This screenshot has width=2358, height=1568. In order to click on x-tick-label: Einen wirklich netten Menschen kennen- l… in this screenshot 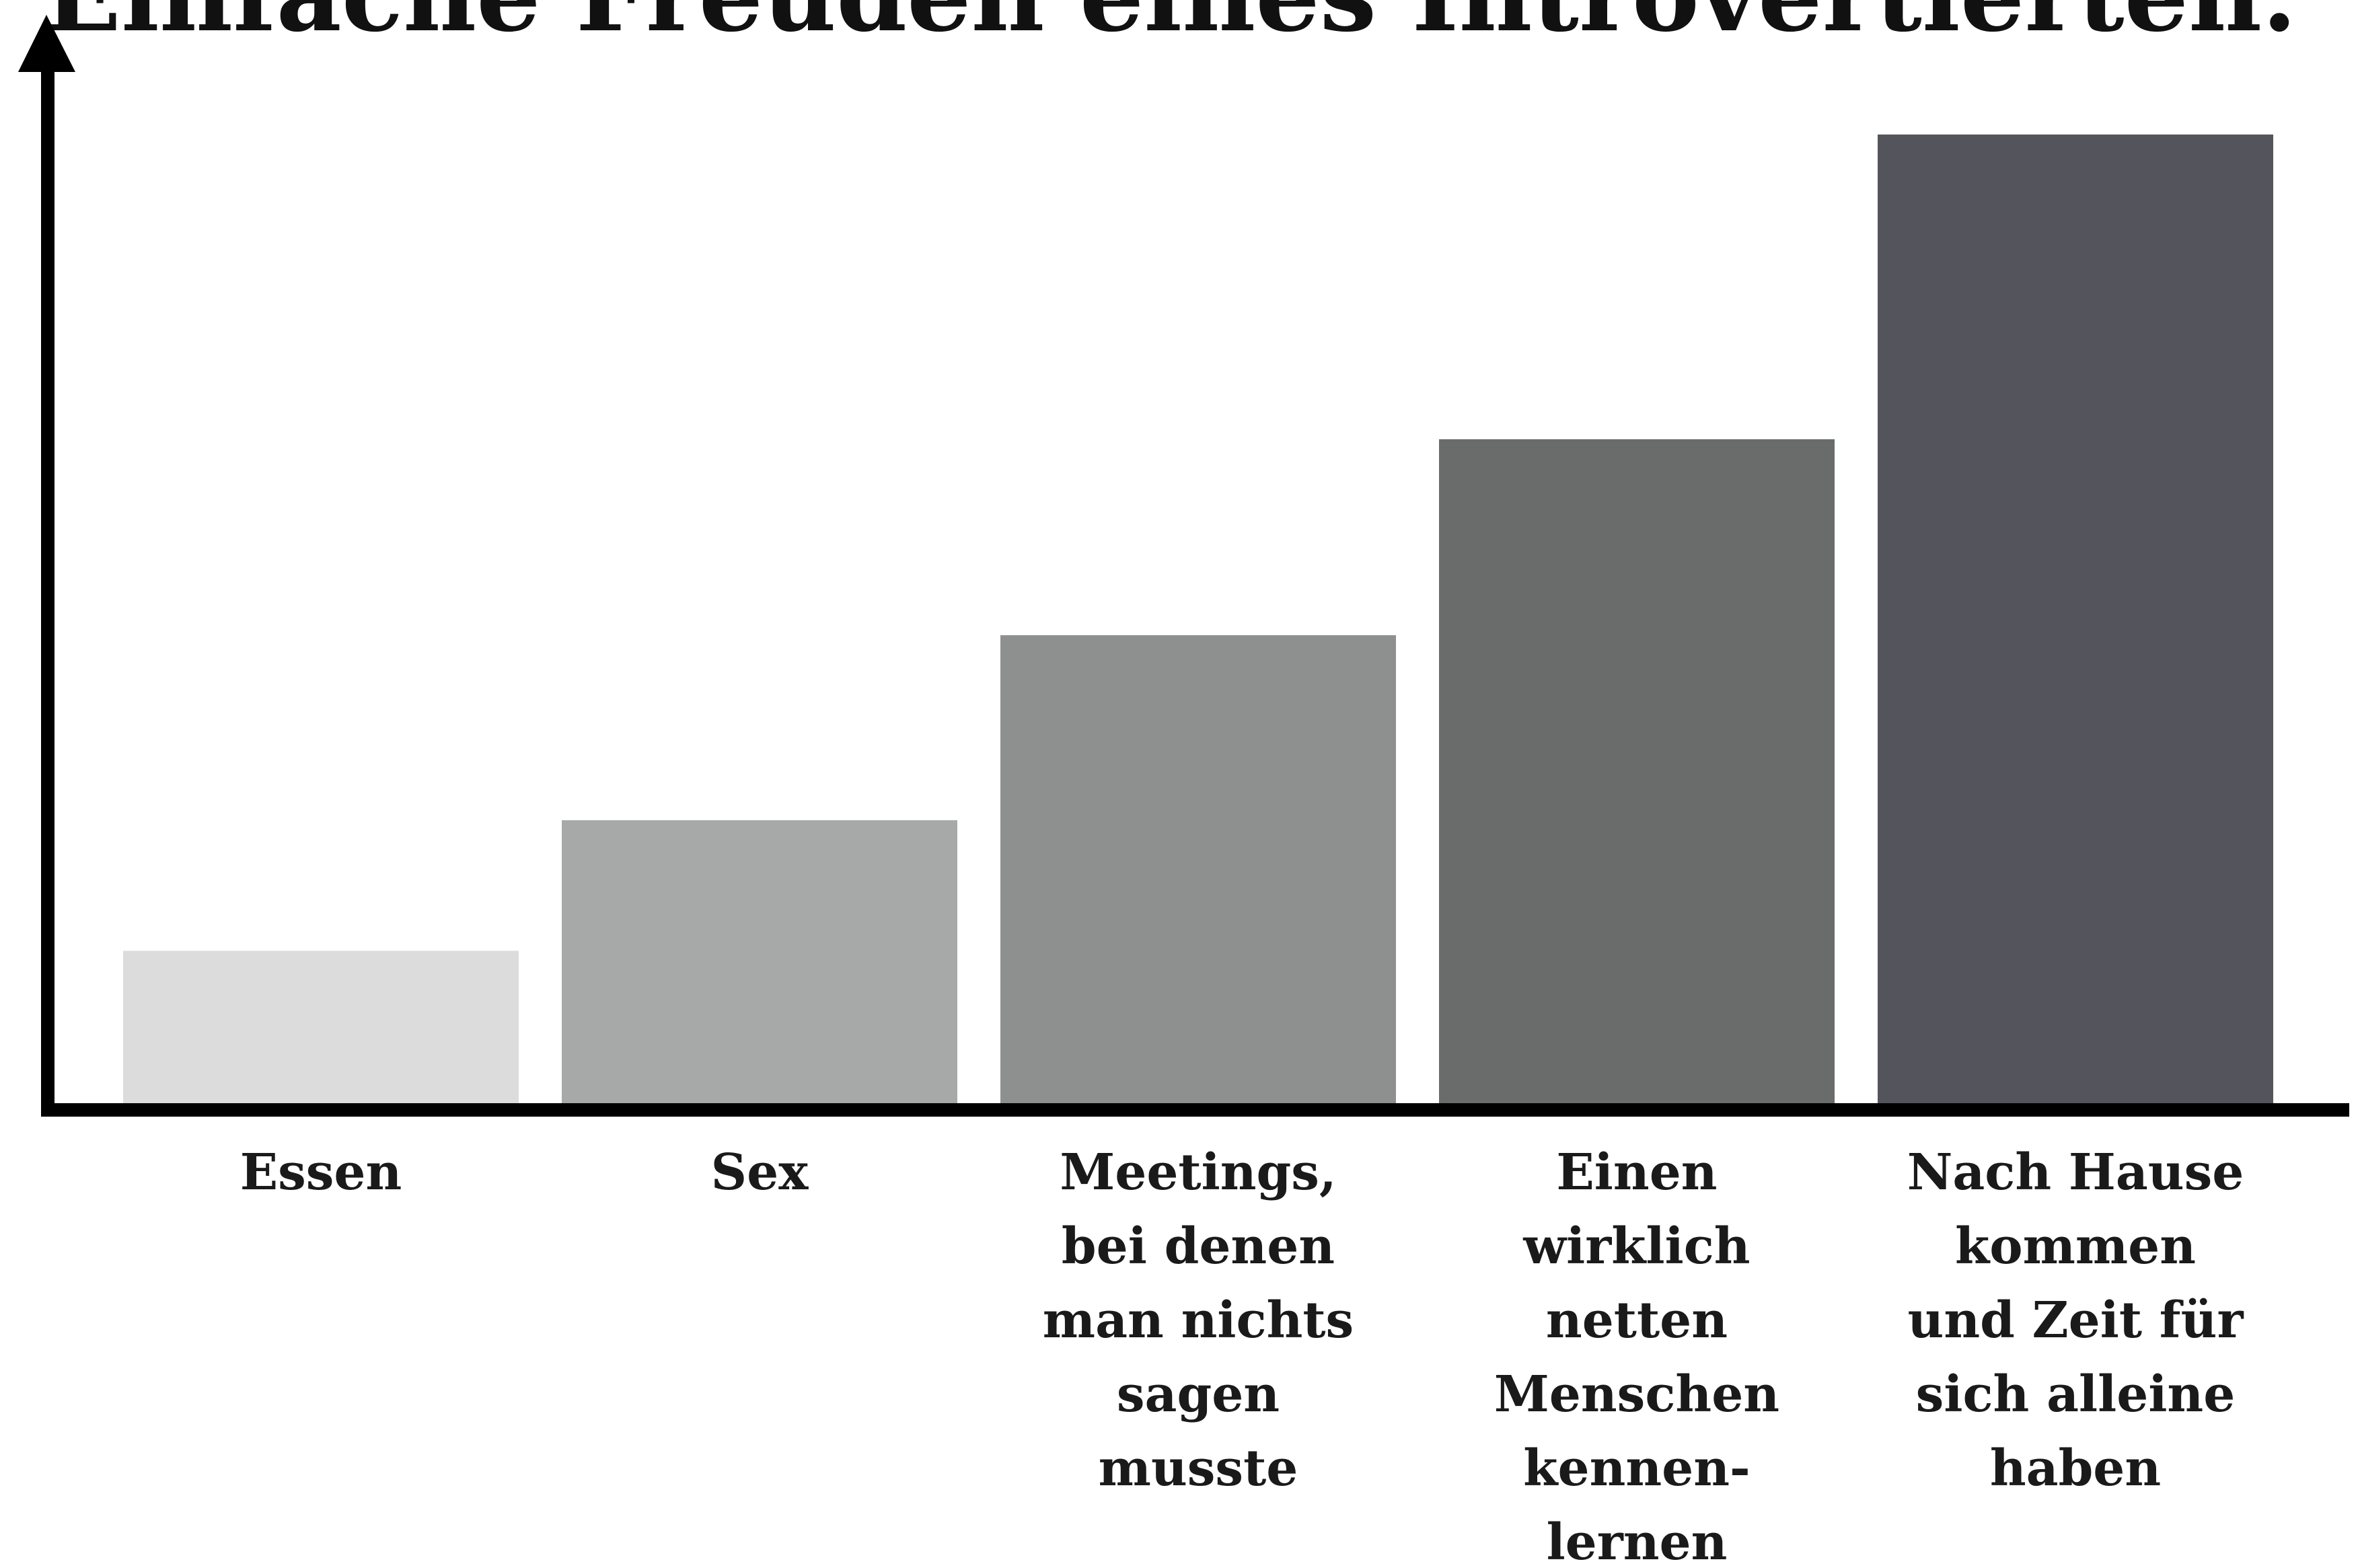, I will do `click(1637, 1356)`.